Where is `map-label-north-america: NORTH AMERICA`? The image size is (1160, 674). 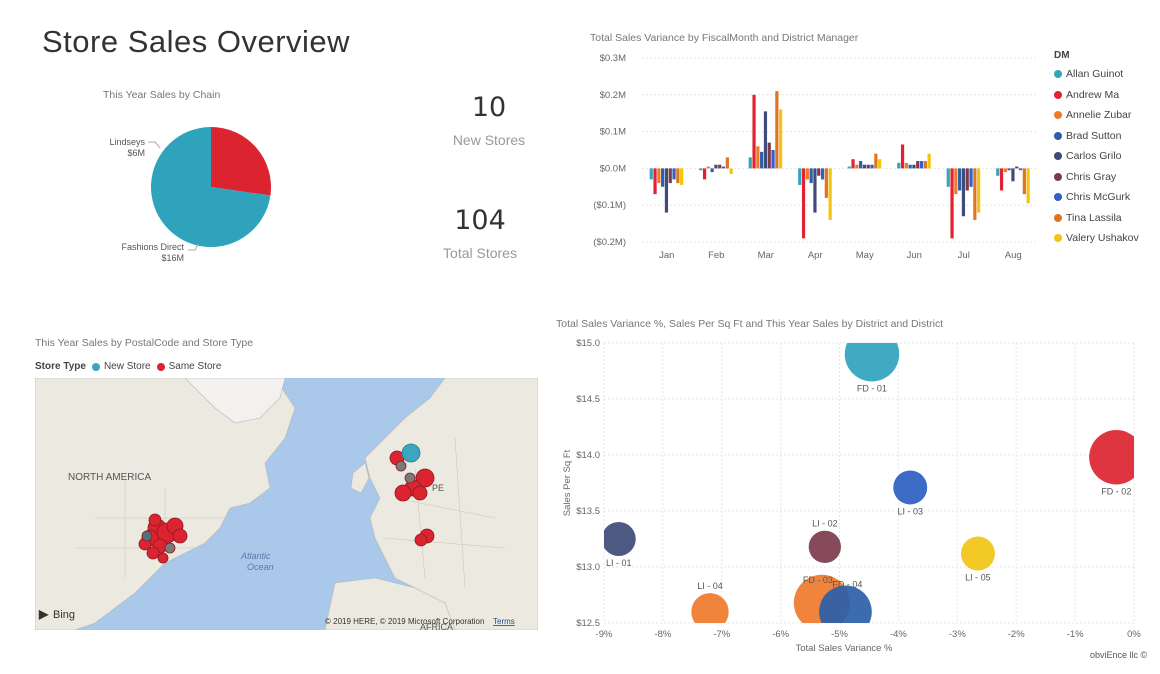 map-label-north-america: NORTH AMERICA is located at coordinates (109, 477).